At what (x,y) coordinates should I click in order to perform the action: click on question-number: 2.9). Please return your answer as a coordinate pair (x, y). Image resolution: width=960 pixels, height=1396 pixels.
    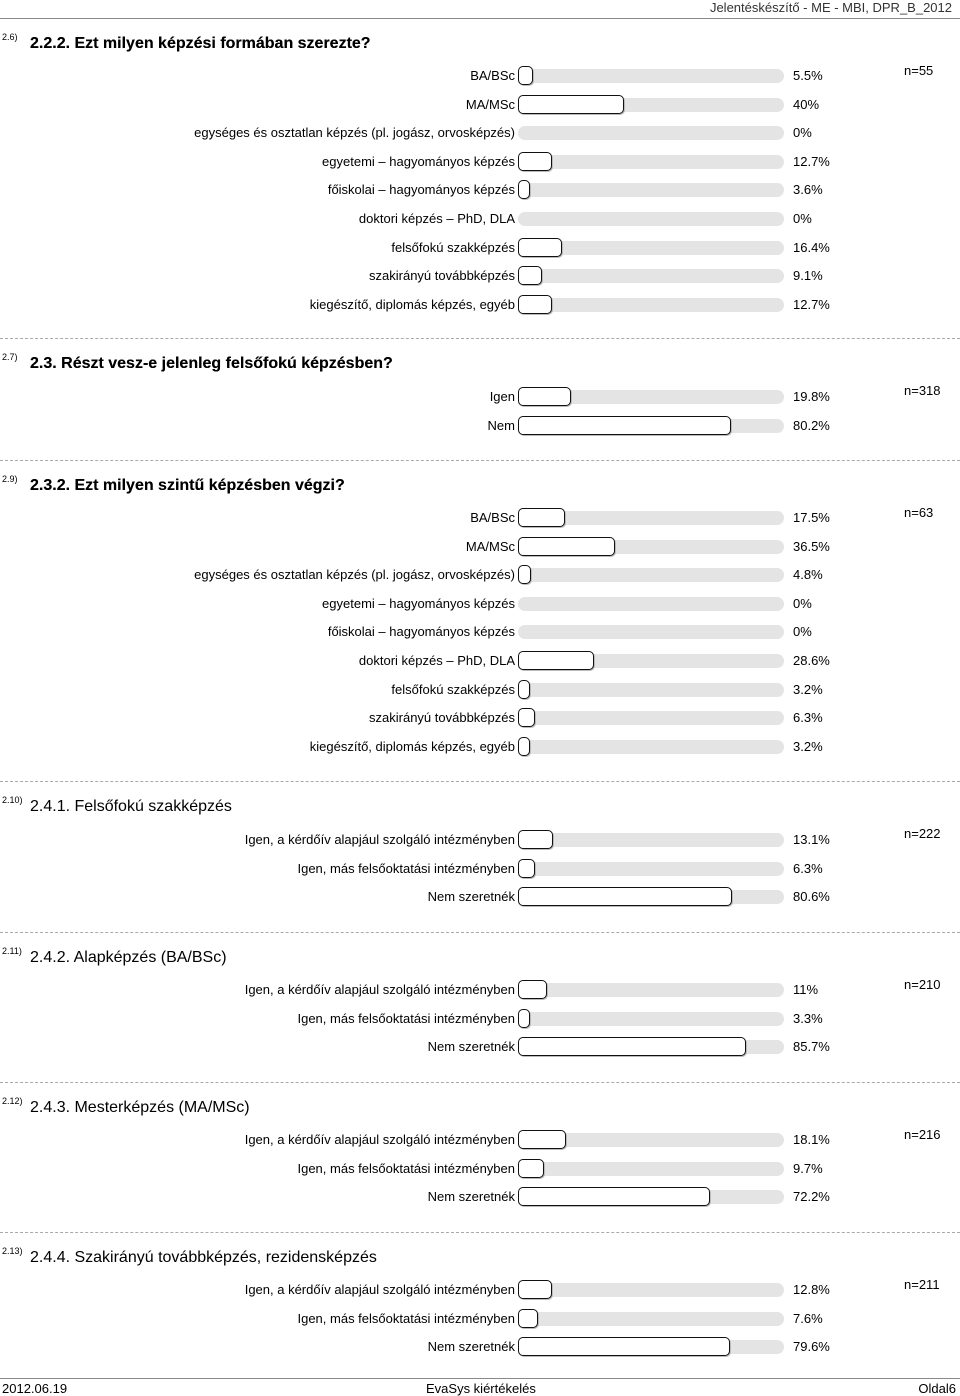
    Looking at the image, I should click on (10, 479).